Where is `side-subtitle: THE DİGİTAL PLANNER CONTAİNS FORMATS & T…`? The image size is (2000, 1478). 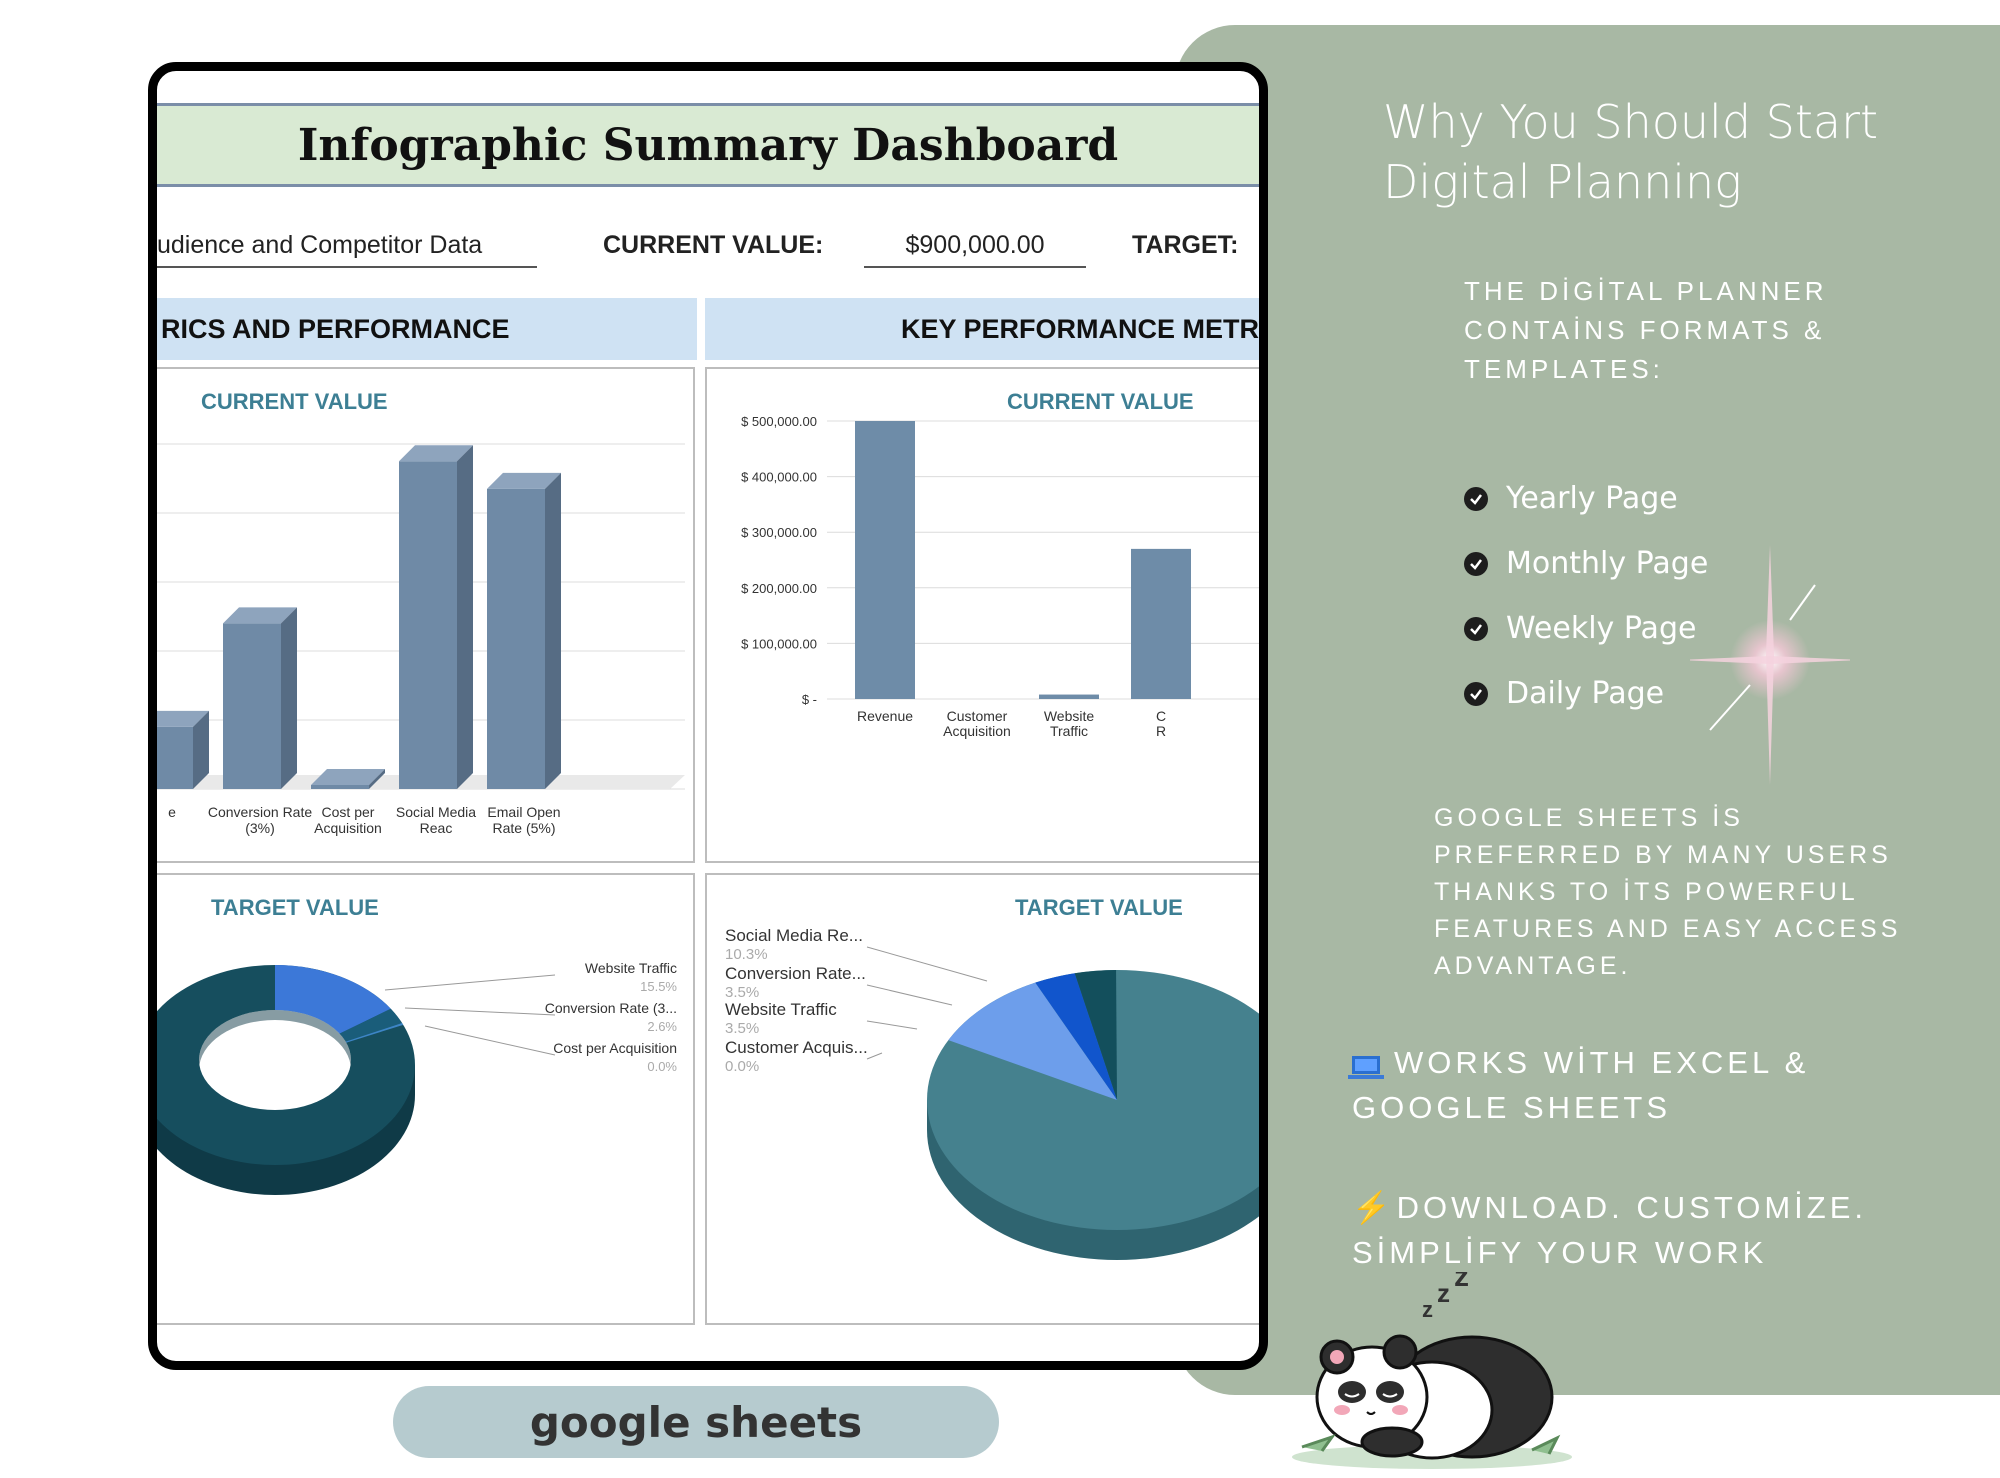 side-subtitle: THE DİGİTAL PLANNER CONTAİNS FORMATS & T… is located at coordinates (1646, 330).